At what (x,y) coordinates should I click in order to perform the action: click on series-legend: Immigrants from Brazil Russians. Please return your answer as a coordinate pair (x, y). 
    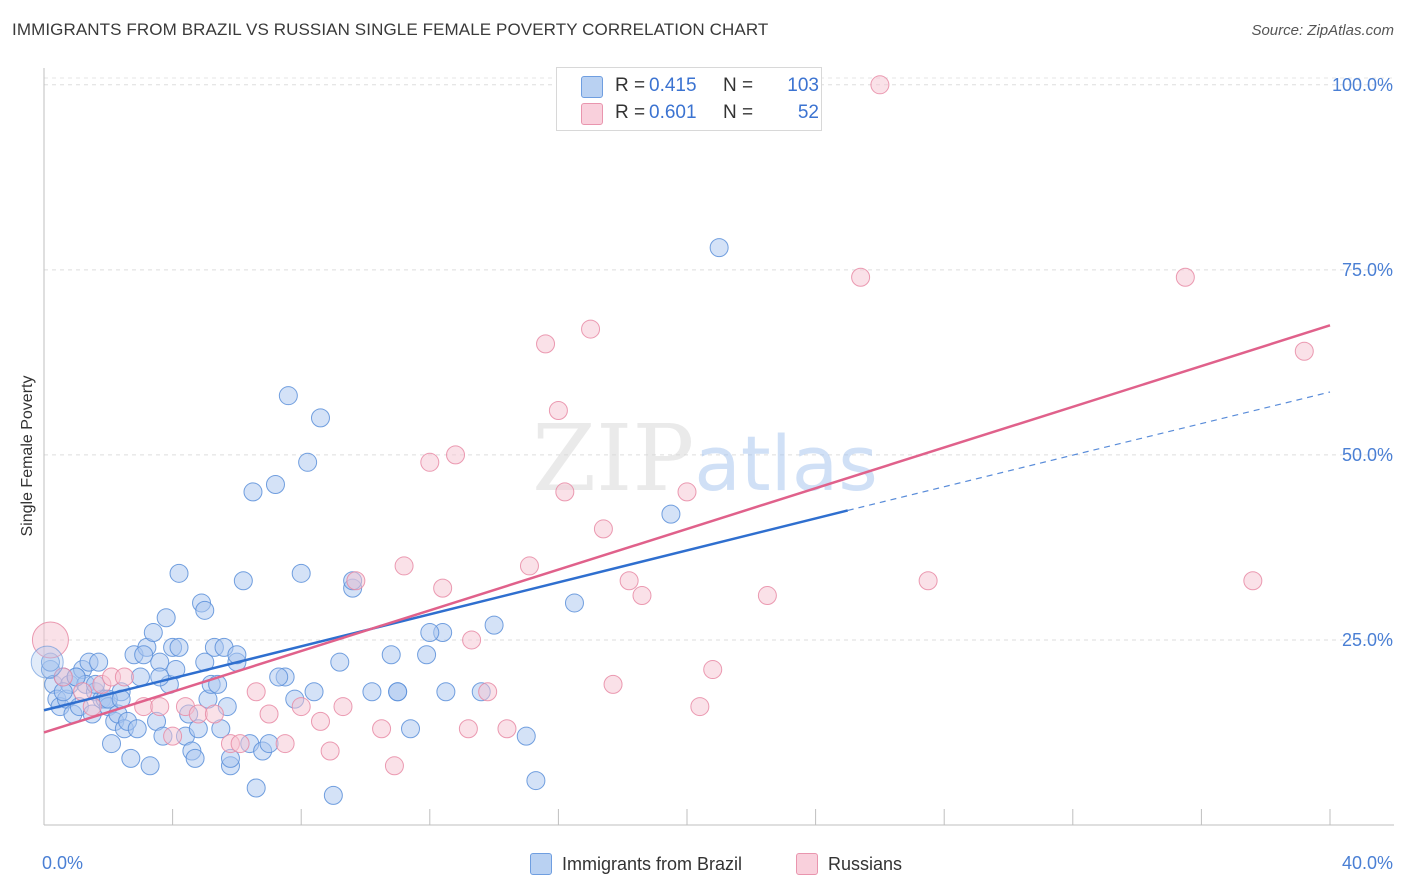
    Looking at the image, I should click on (703, 865).